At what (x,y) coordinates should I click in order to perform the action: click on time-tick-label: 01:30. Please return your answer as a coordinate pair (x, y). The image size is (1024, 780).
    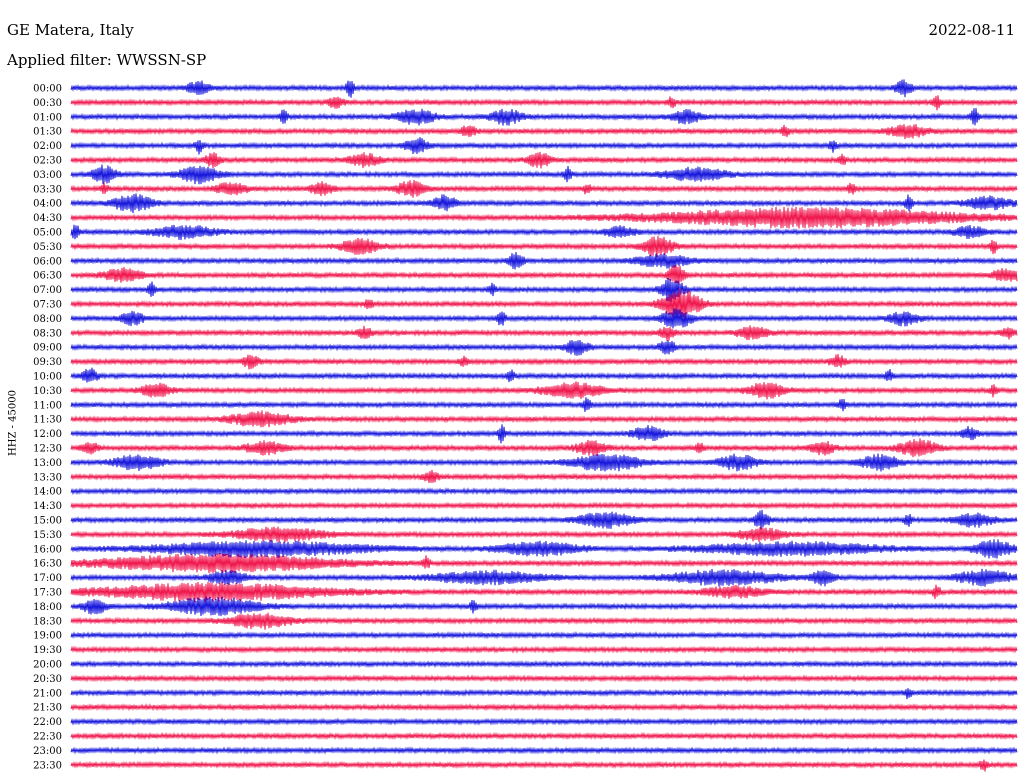
    Looking at the image, I should click on (47, 132).